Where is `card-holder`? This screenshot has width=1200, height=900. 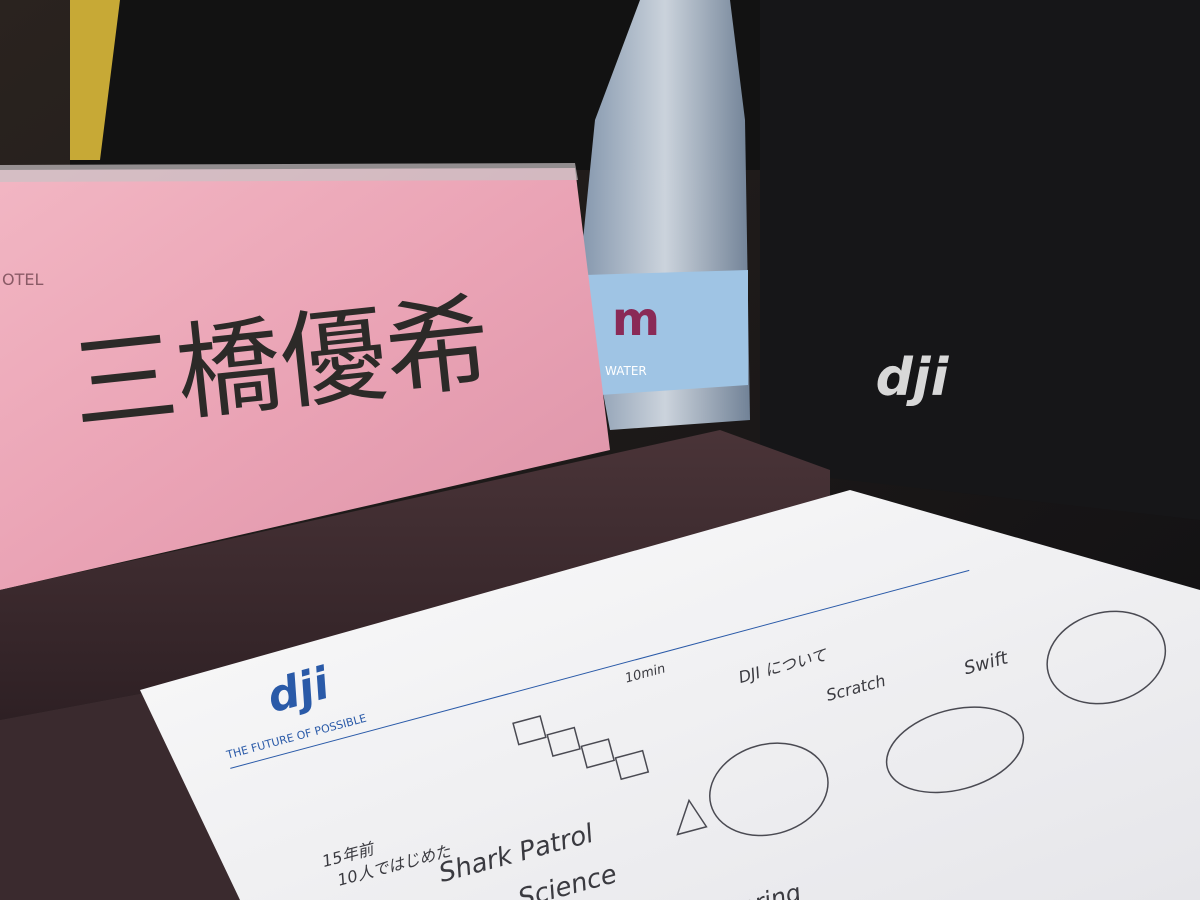 card-holder is located at coordinates (289, 172).